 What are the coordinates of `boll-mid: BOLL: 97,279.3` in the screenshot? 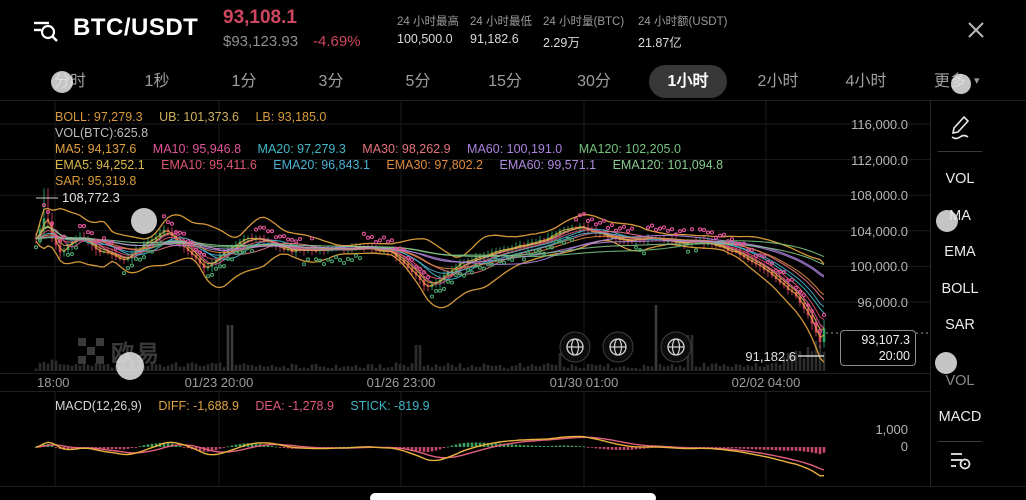 It's located at (99, 117).